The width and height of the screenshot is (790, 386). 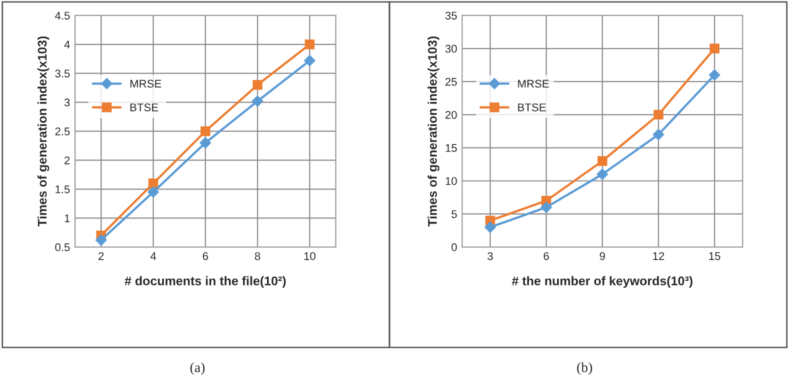 What do you see at coordinates (451, 16) in the screenshot?
I see `y-tick-label: 35` at bounding box center [451, 16].